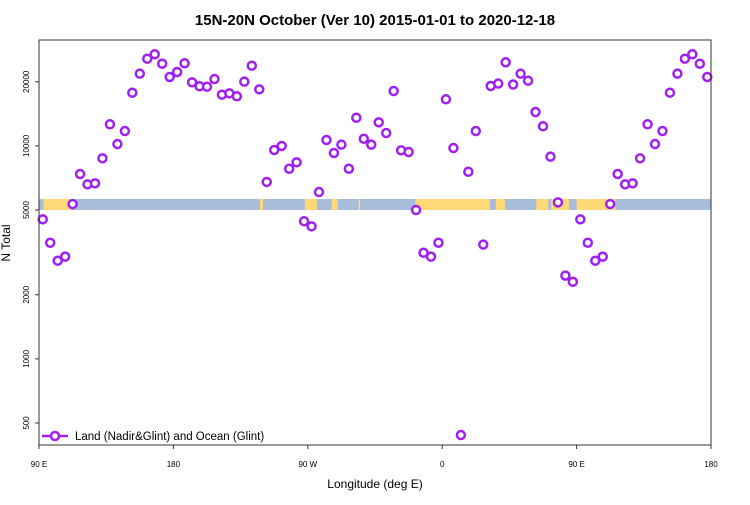  Describe the element at coordinates (55, 436) in the screenshot. I see `legend-marker` at that location.